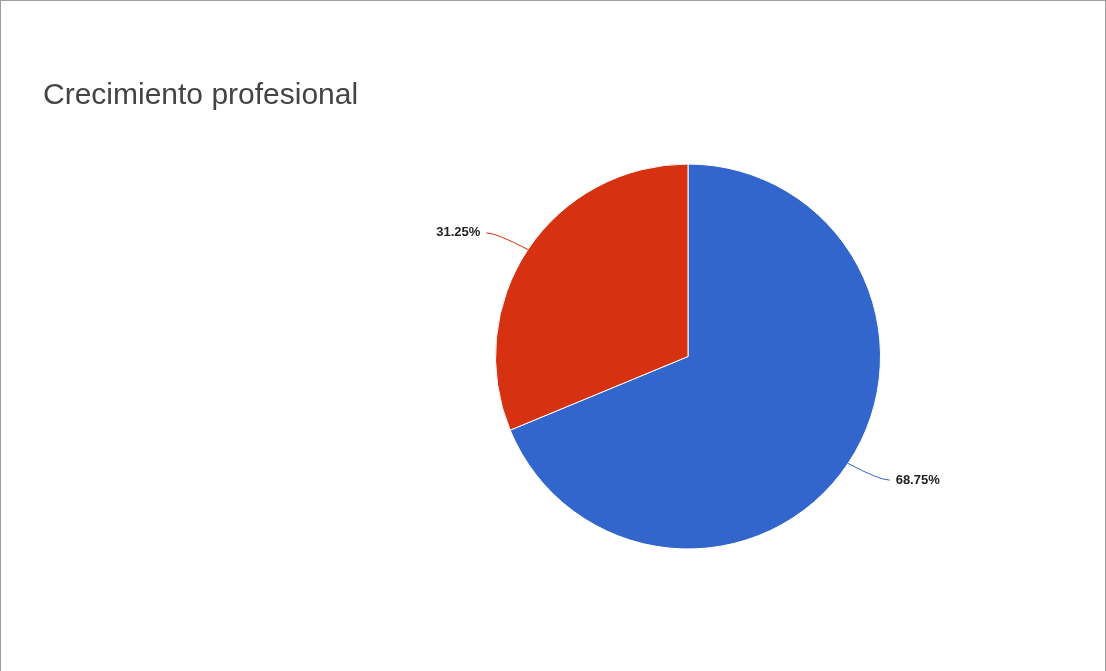 The image size is (1106, 671). What do you see at coordinates (918, 479) in the screenshot?
I see `data-label: 68.75%` at bounding box center [918, 479].